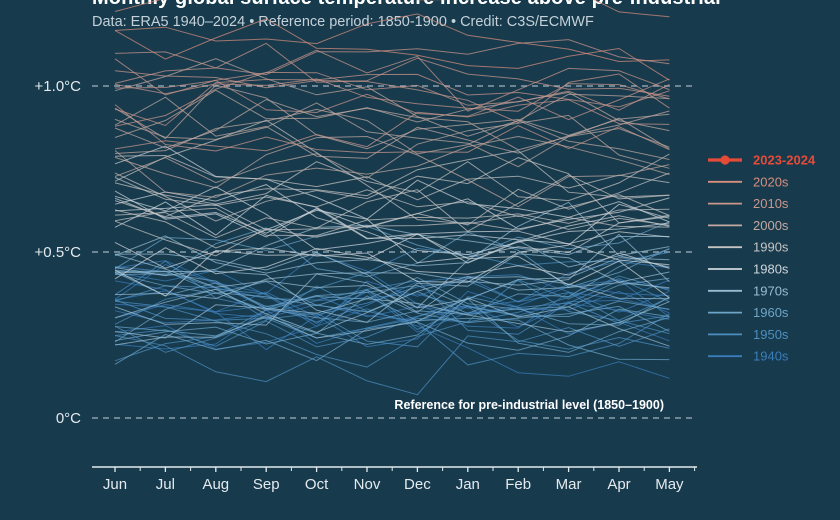  What do you see at coordinates (394, 479) in the screenshot?
I see `x-axis: Jun Jul Aug Sep Oct Nov Dec Jan Feb Mar Apr May` at bounding box center [394, 479].